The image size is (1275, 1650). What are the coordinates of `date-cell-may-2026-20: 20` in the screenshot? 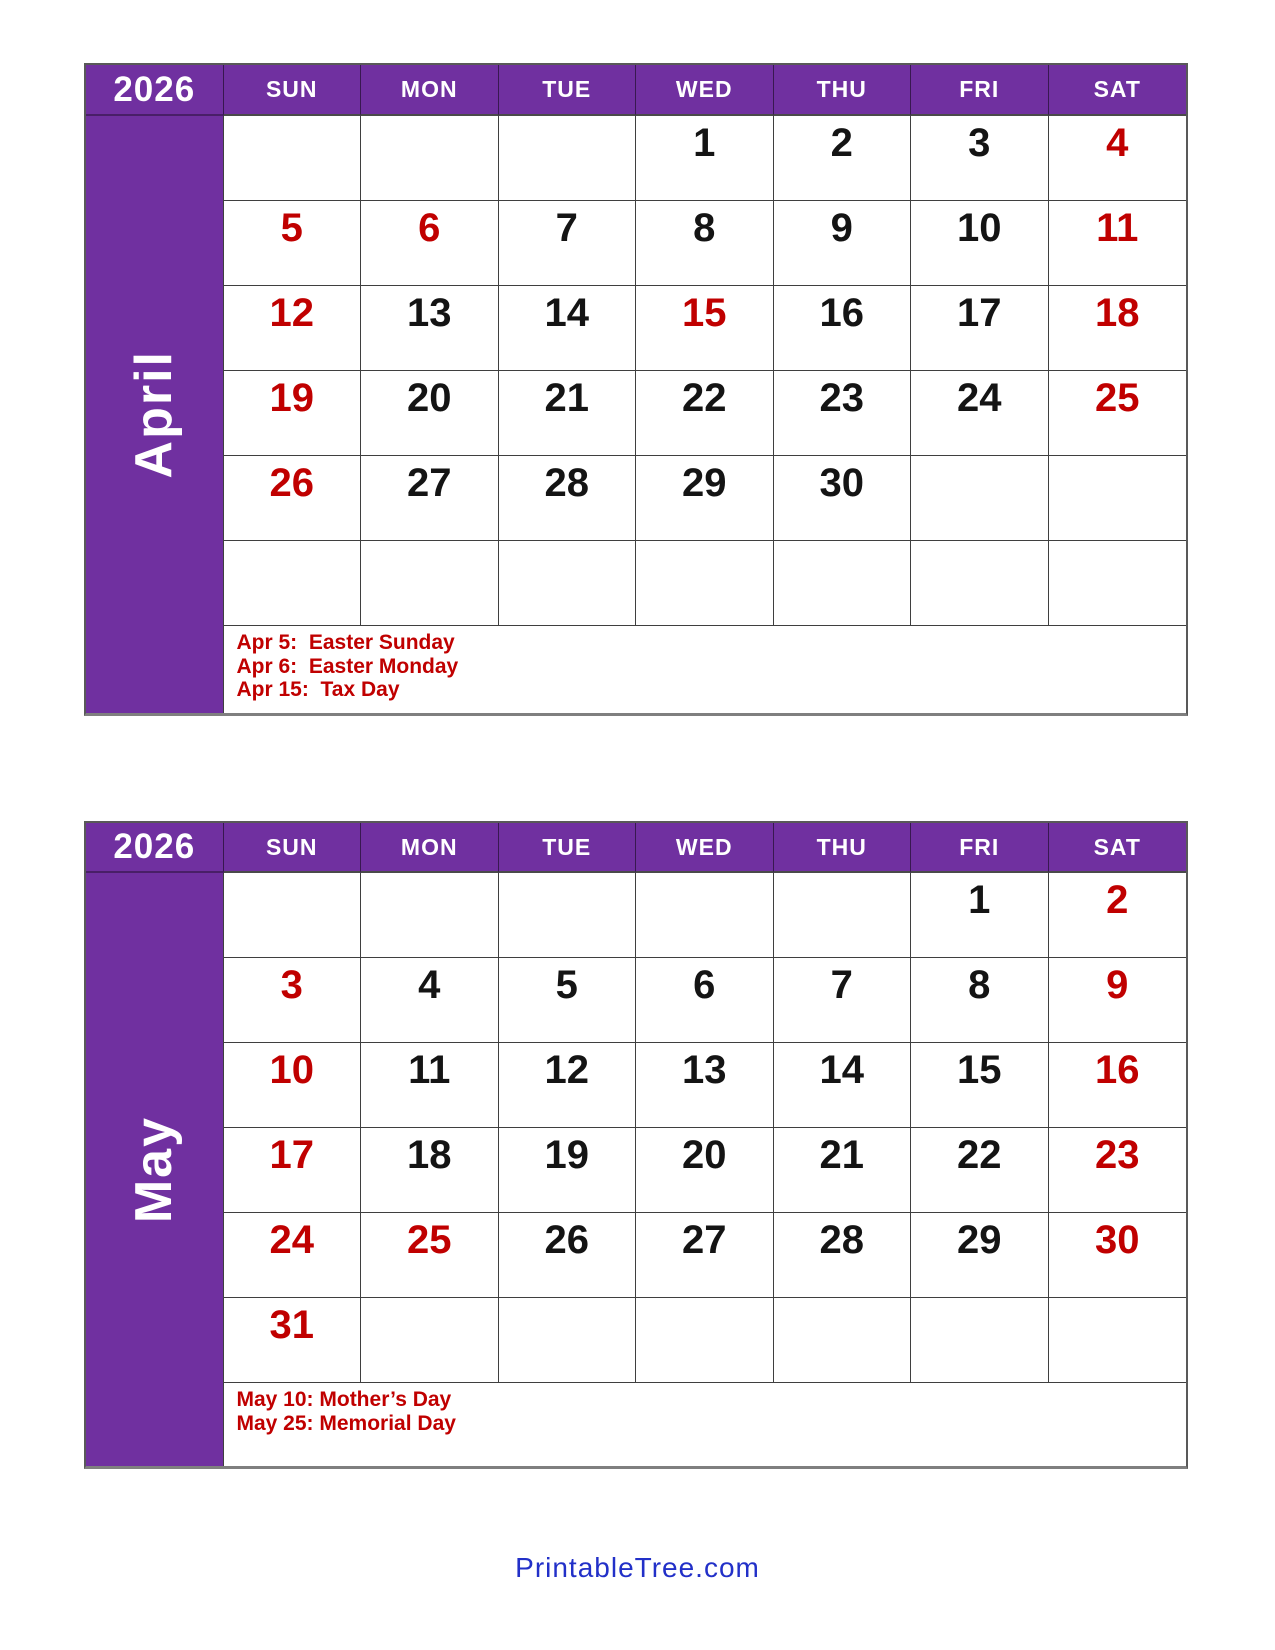 It's located at (705, 1170).